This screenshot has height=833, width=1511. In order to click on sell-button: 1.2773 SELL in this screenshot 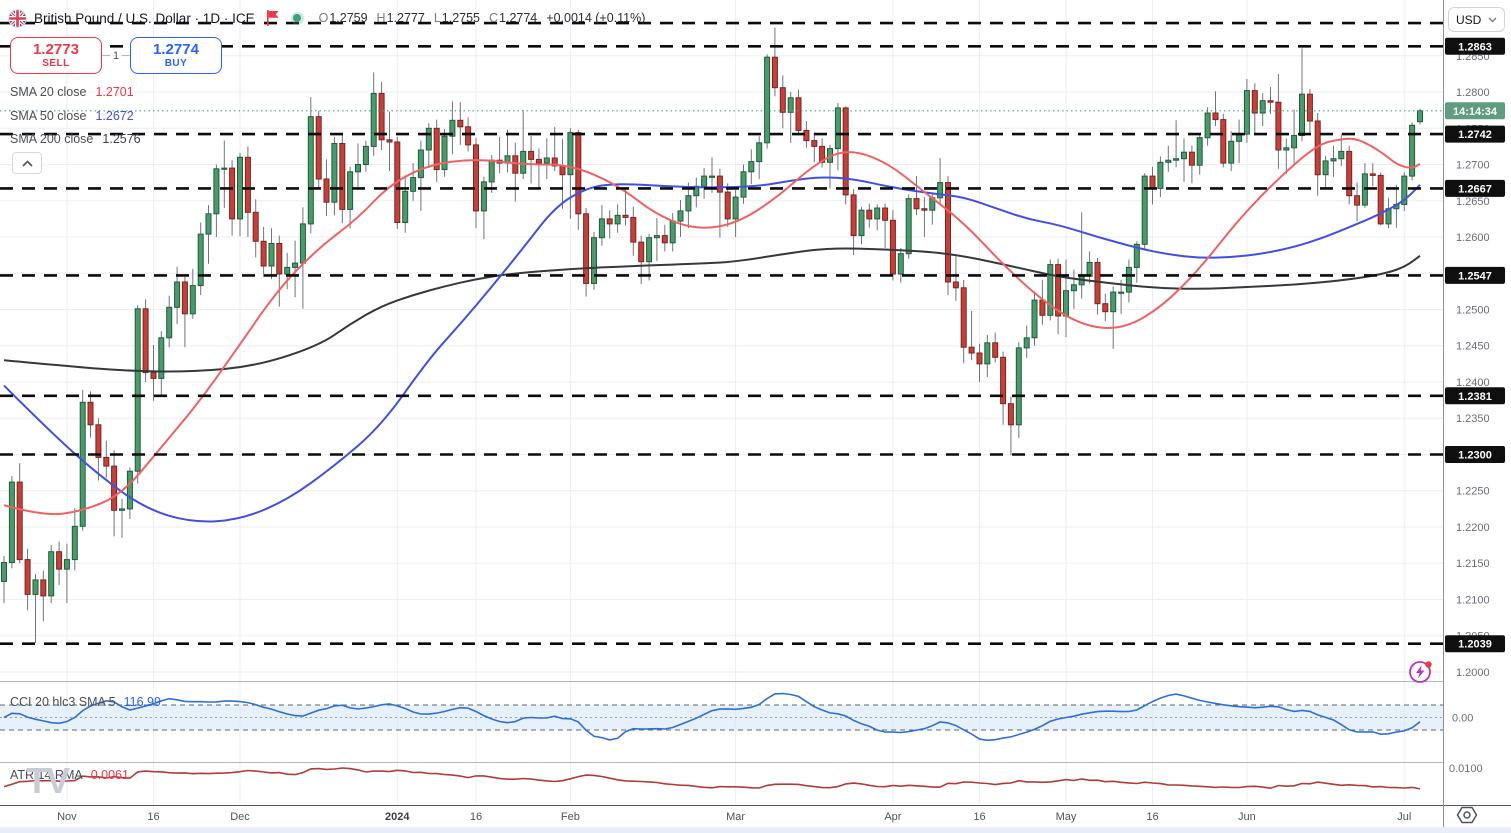, I will do `click(56, 55)`.